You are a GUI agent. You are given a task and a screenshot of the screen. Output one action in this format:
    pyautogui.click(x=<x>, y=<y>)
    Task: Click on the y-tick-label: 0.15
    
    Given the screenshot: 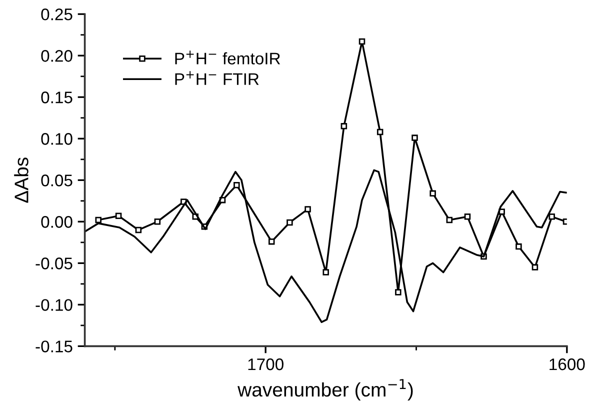 What is the action you would take?
    pyautogui.click(x=56, y=98)
    